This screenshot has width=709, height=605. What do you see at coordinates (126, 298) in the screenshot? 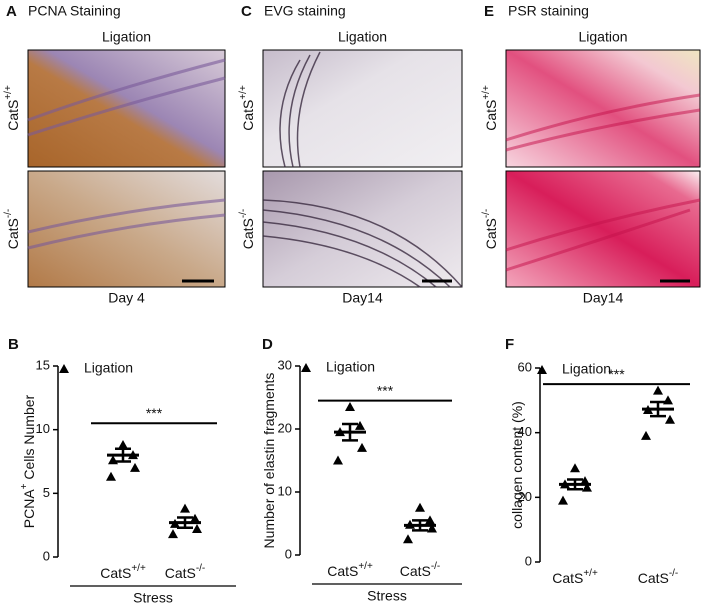
I see `time-label: Day 4` at bounding box center [126, 298].